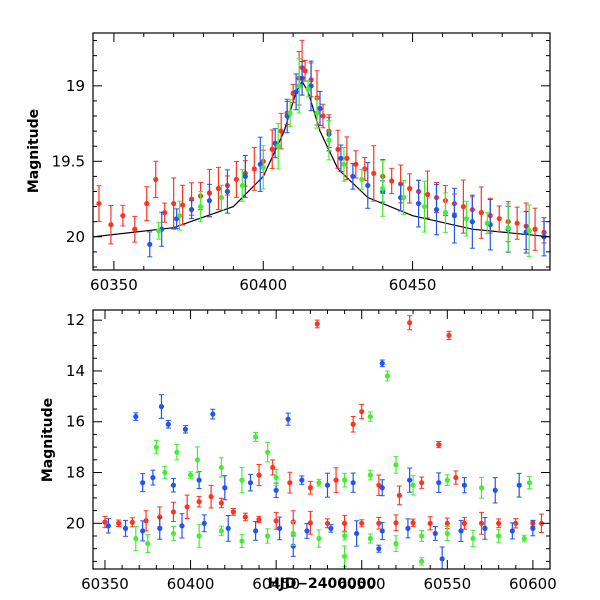 Image resolution: width=600 pixels, height=600 pixels. What do you see at coordinates (533, 584) in the screenshot?
I see `x-tick-label: 60600` at bounding box center [533, 584].